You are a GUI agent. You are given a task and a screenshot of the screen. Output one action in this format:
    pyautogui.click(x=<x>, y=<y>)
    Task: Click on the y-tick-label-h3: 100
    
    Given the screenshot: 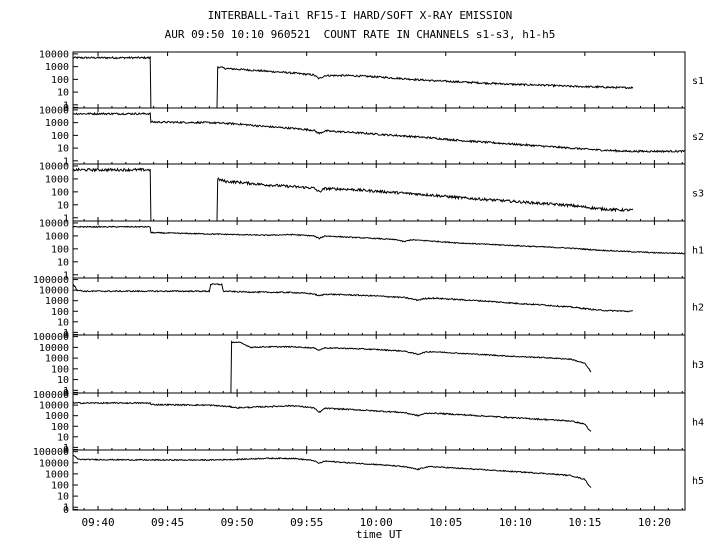 What is the action you would take?
    pyautogui.click(x=60, y=369)
    